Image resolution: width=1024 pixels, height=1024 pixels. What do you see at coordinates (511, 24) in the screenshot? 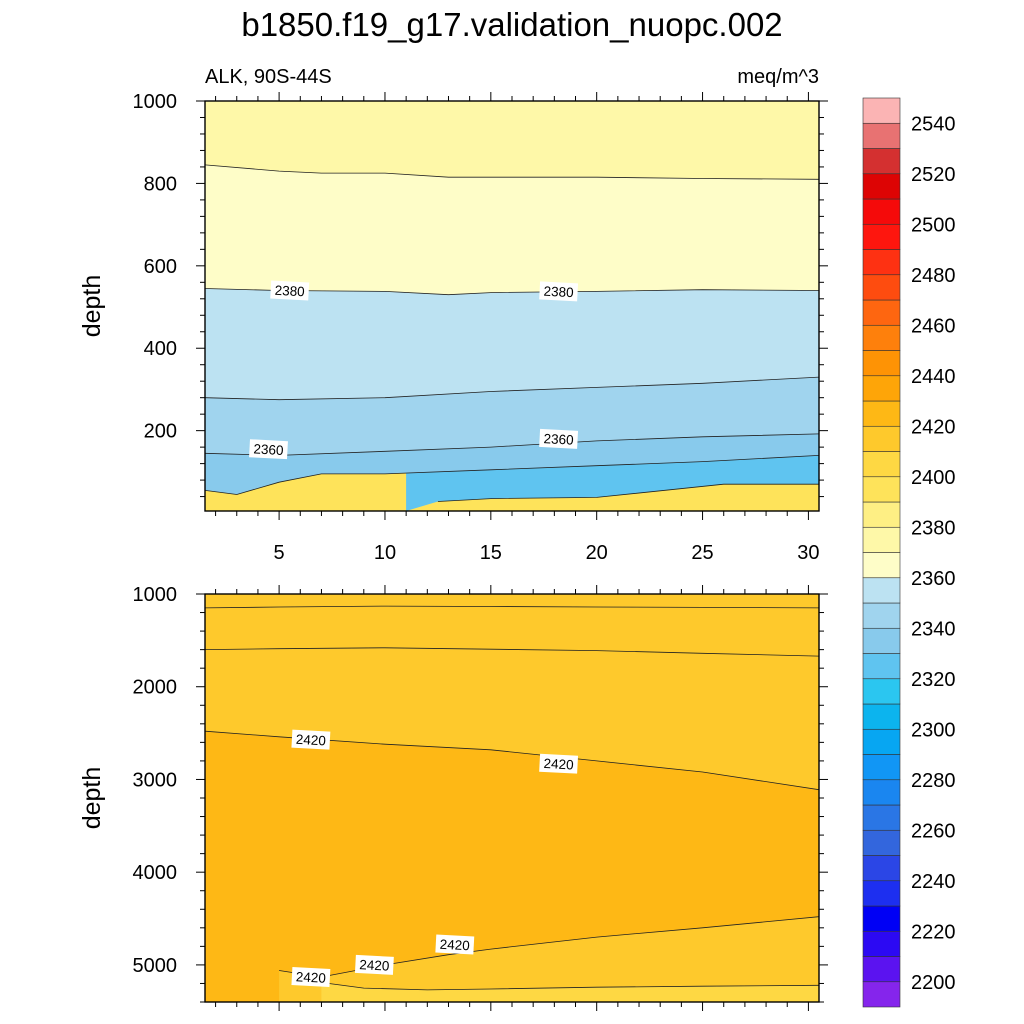
I see `chart-title: b1850.f19_g17.validation_nuopc.002` at bounding box center [511, 24].